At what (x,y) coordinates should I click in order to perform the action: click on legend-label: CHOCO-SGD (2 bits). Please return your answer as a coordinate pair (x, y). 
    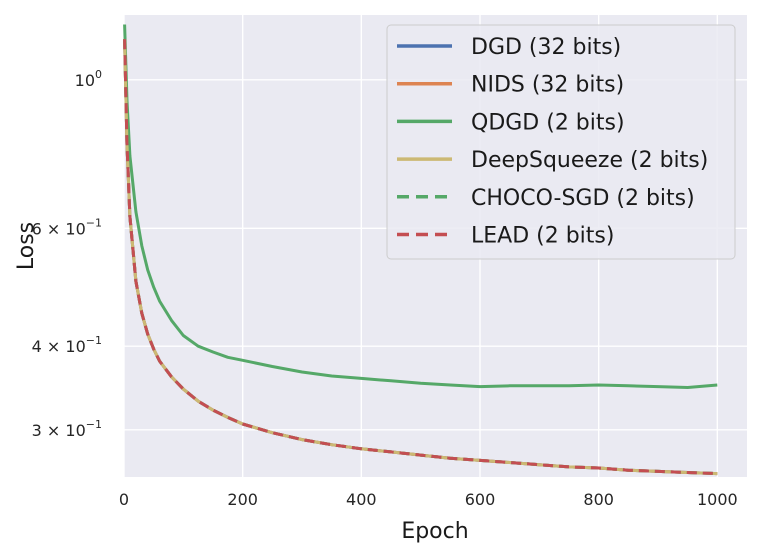
    Looking at the image, I should click on (583, 198).